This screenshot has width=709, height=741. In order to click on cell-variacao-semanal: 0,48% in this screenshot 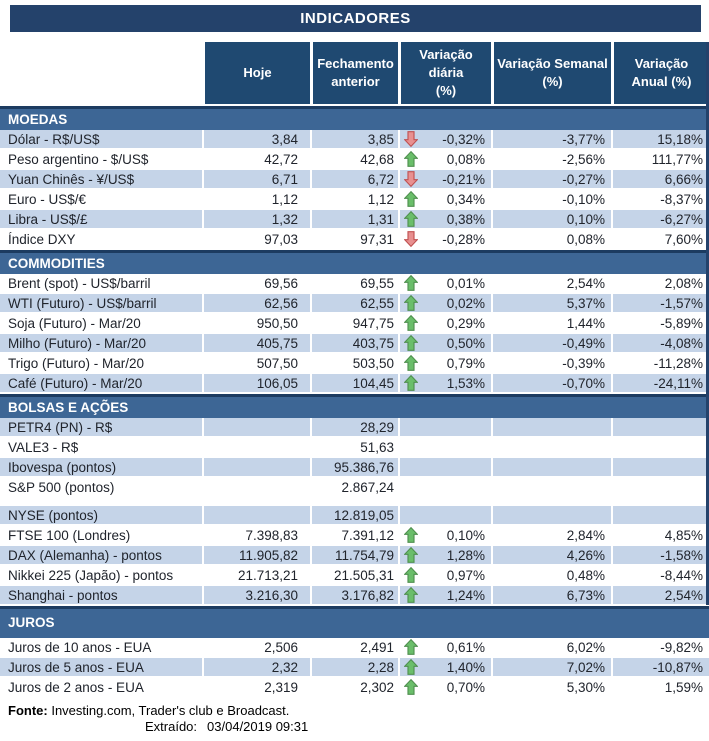, I will do `click(551, 576)`.